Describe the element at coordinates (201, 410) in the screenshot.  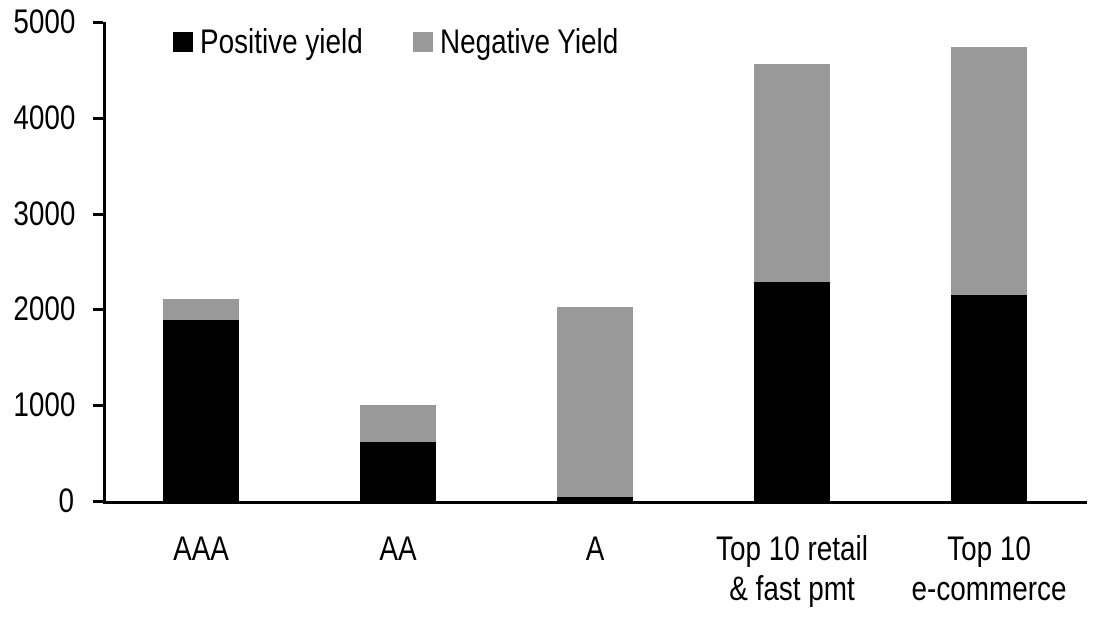
I see `bar-segment-positive-yield-aaa` at that location.